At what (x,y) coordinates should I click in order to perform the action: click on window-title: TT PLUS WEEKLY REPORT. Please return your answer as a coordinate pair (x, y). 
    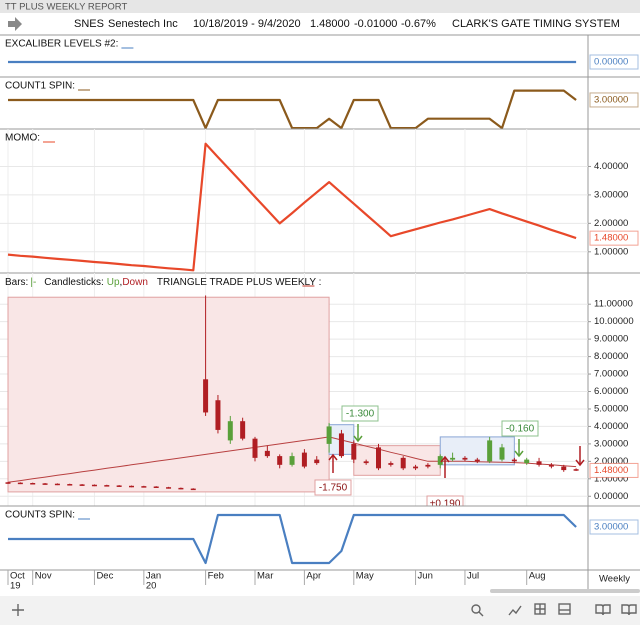
    Looking at the image, I should click on (66, 7).